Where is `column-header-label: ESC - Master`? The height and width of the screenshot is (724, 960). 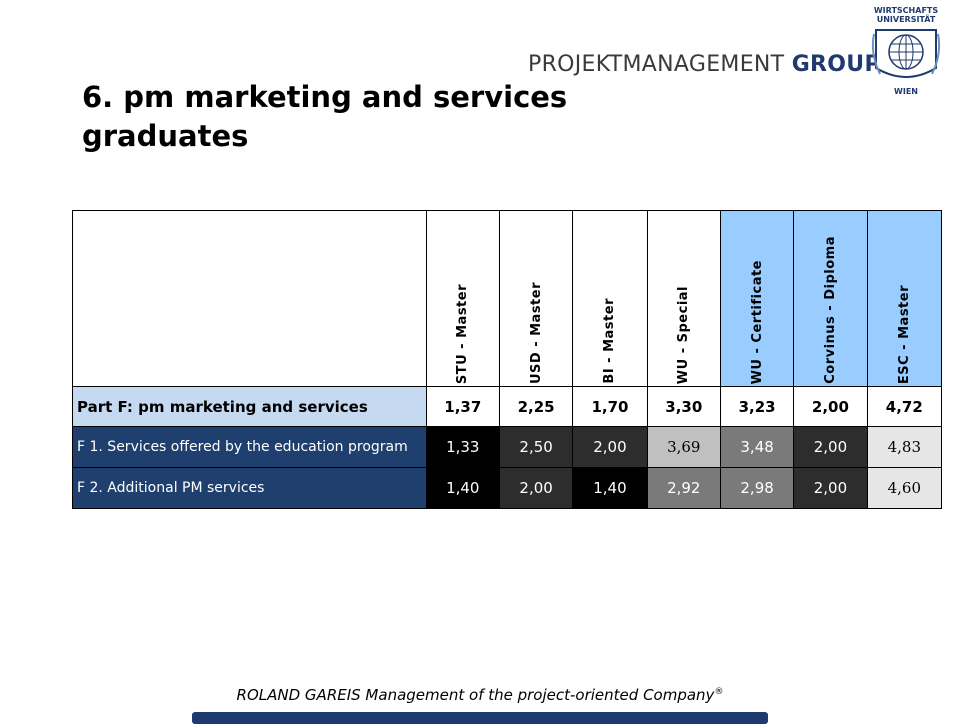 column-header-label: ESC - Master is located at coordinates (904, 334).